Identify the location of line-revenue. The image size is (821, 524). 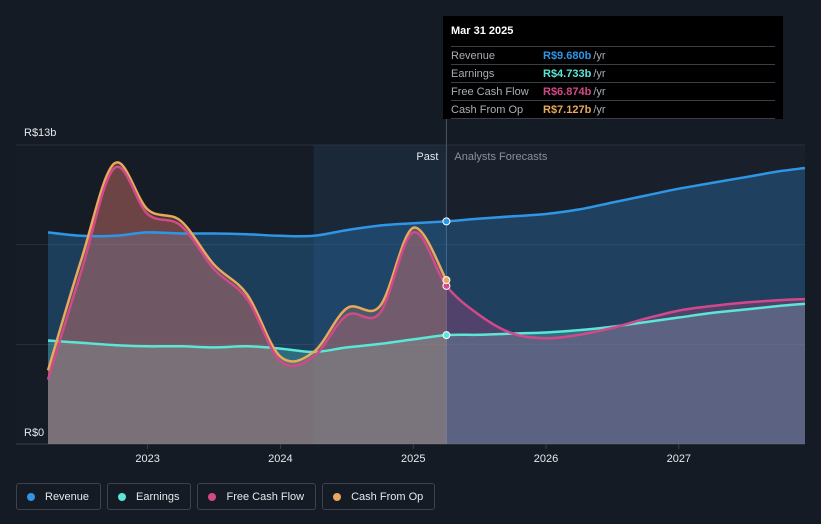
(426, 202).